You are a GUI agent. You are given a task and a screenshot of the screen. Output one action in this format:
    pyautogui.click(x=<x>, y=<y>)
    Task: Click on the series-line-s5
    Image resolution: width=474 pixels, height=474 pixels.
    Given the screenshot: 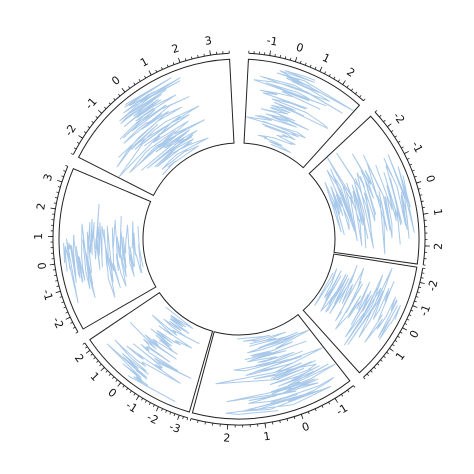 What is the action you would take?
    pyautogui.click(x=153, y=354)
    